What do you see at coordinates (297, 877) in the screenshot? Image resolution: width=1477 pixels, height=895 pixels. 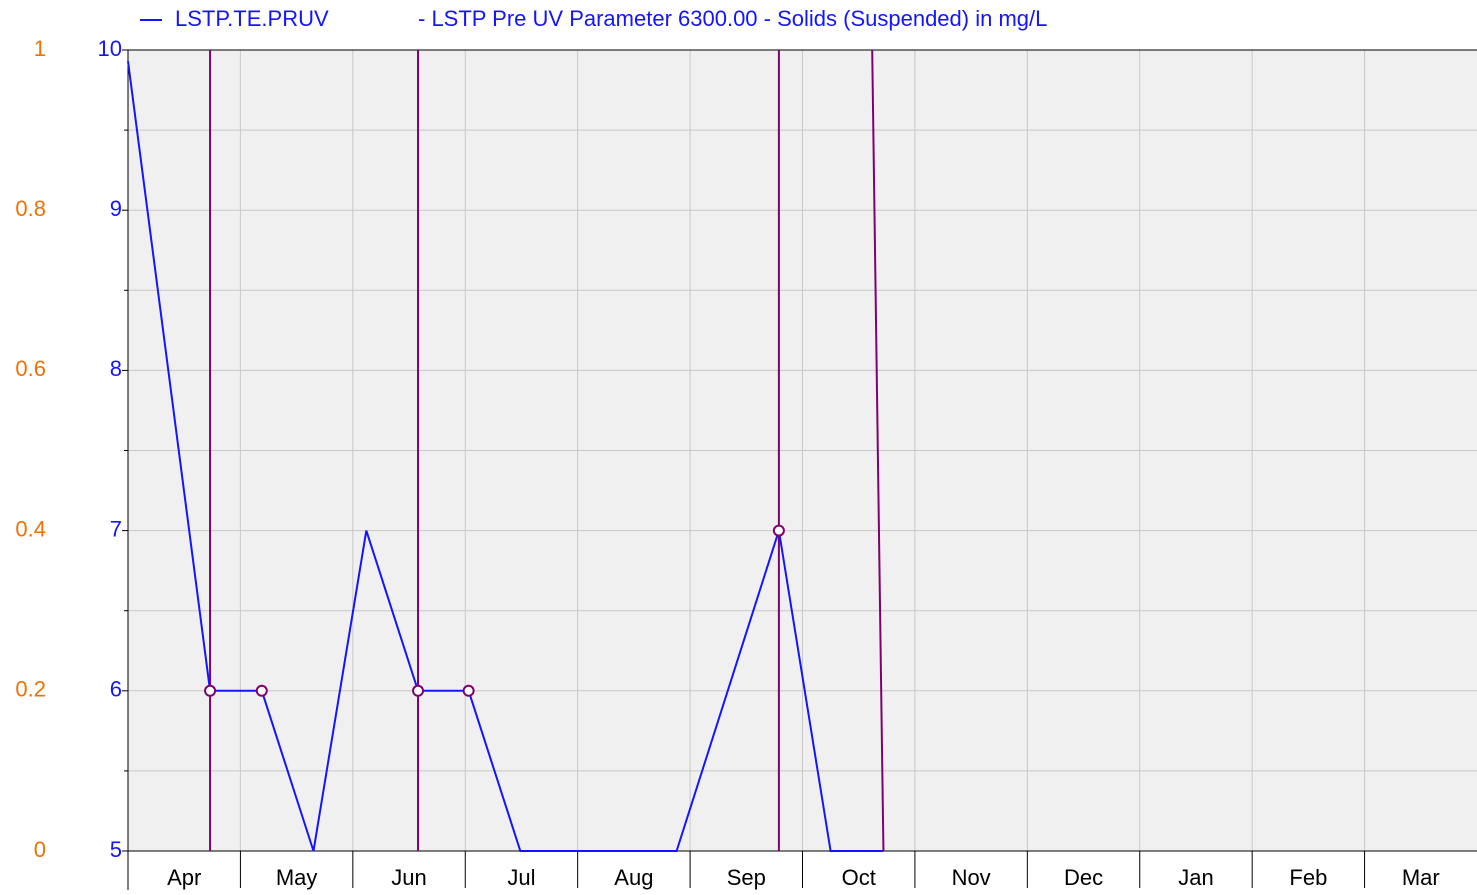 I see `x-tick-label: May` at bounding box center [297, 877].